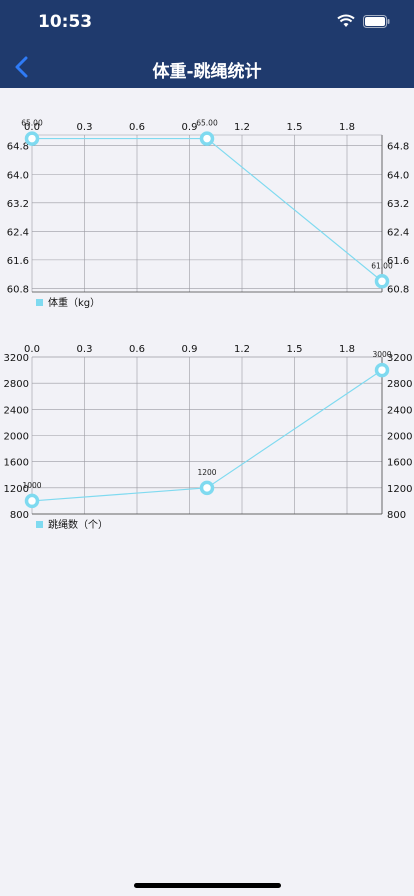 The image size is (414, 896). I want to click on y-tick-label-left: 63.2, so click(18, 204).